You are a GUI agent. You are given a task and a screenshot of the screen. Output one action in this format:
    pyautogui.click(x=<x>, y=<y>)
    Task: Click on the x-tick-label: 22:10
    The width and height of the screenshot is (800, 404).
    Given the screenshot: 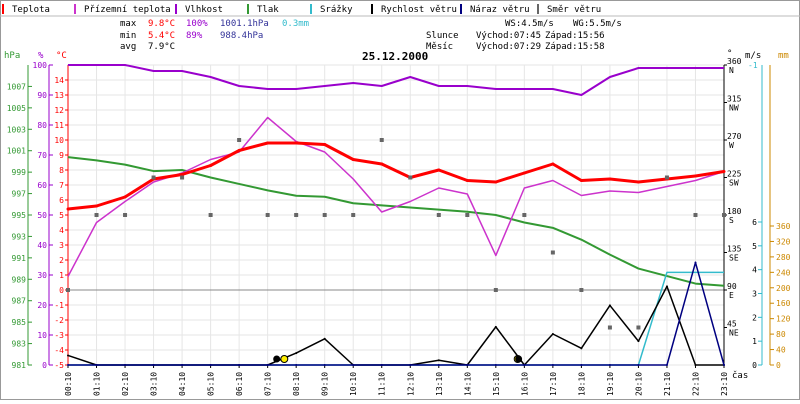 What is the action you would take?
    pyautogui.click(x=695, y=384)
    